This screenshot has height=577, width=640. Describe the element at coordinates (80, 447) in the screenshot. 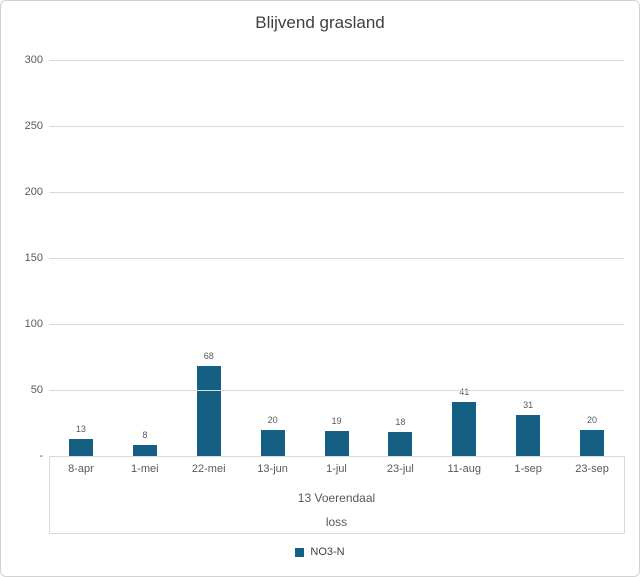

I see `bar-8-apr` at that location.